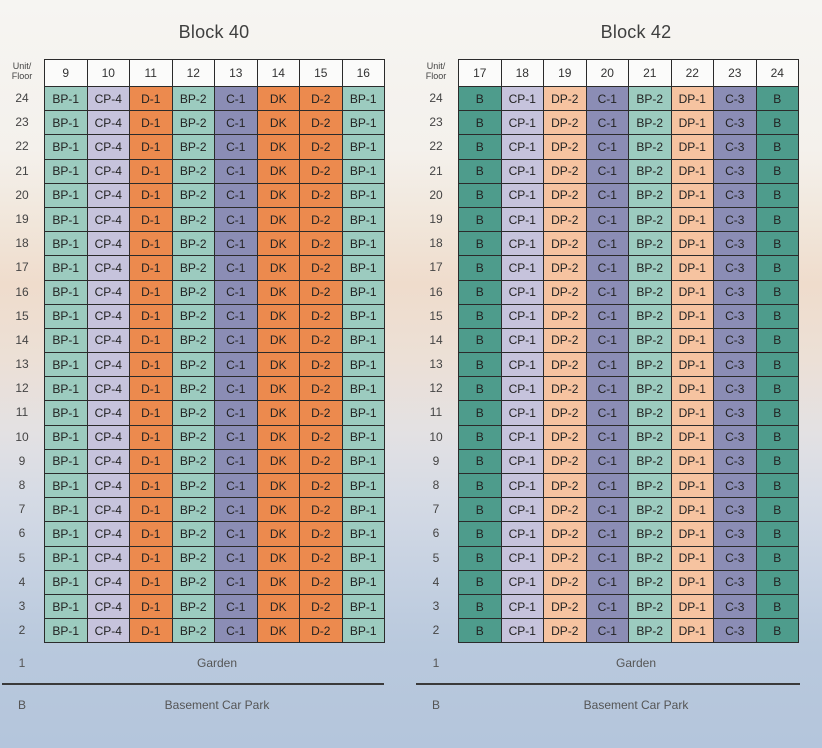 The width and height of the screenshot is (822, 748). Describe the element at coordinates (692, 606) in the screenshot. I see `unit-cell: DP-1` at that location.